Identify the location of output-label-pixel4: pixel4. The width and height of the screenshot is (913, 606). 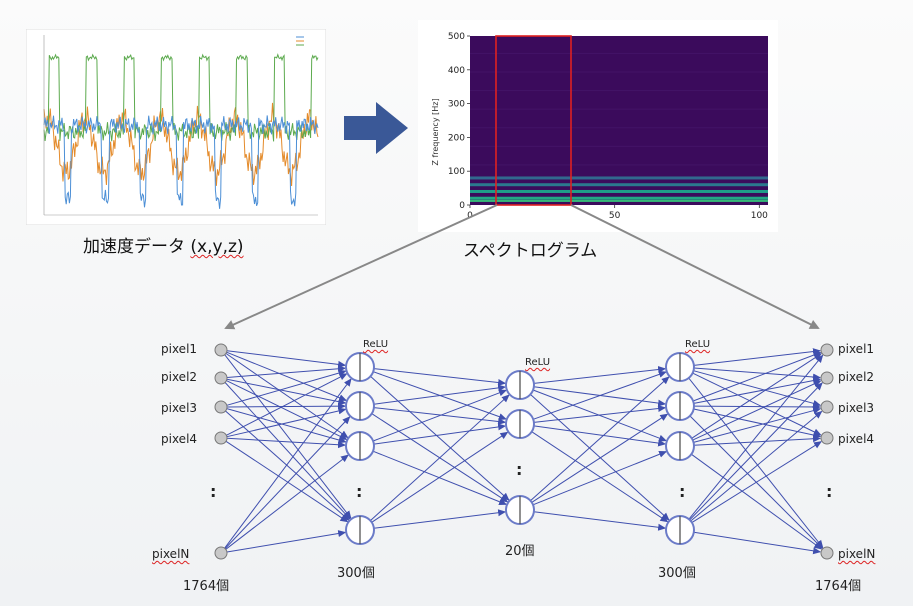
(856, 439).